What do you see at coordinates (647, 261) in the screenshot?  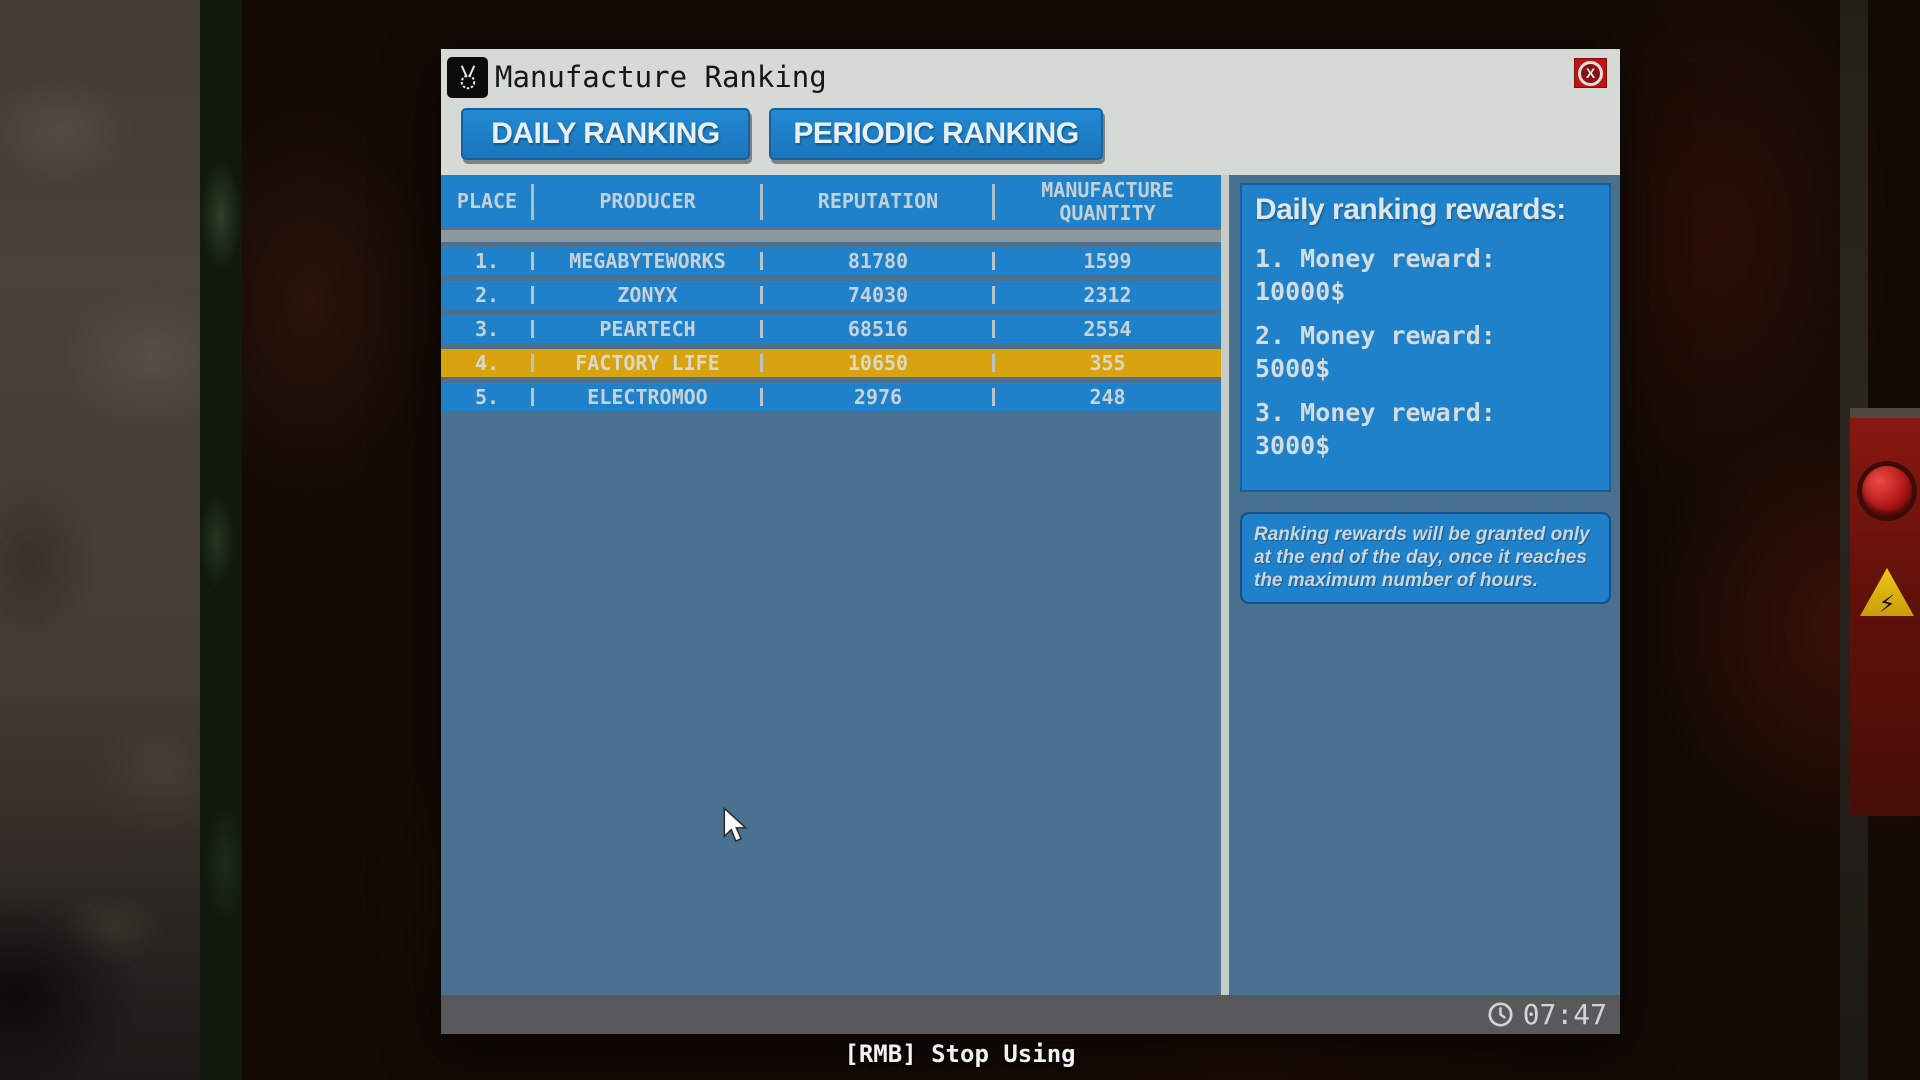 I see `cell-producer: MEGABYTEWORKS` at bounding box center [647, 261].